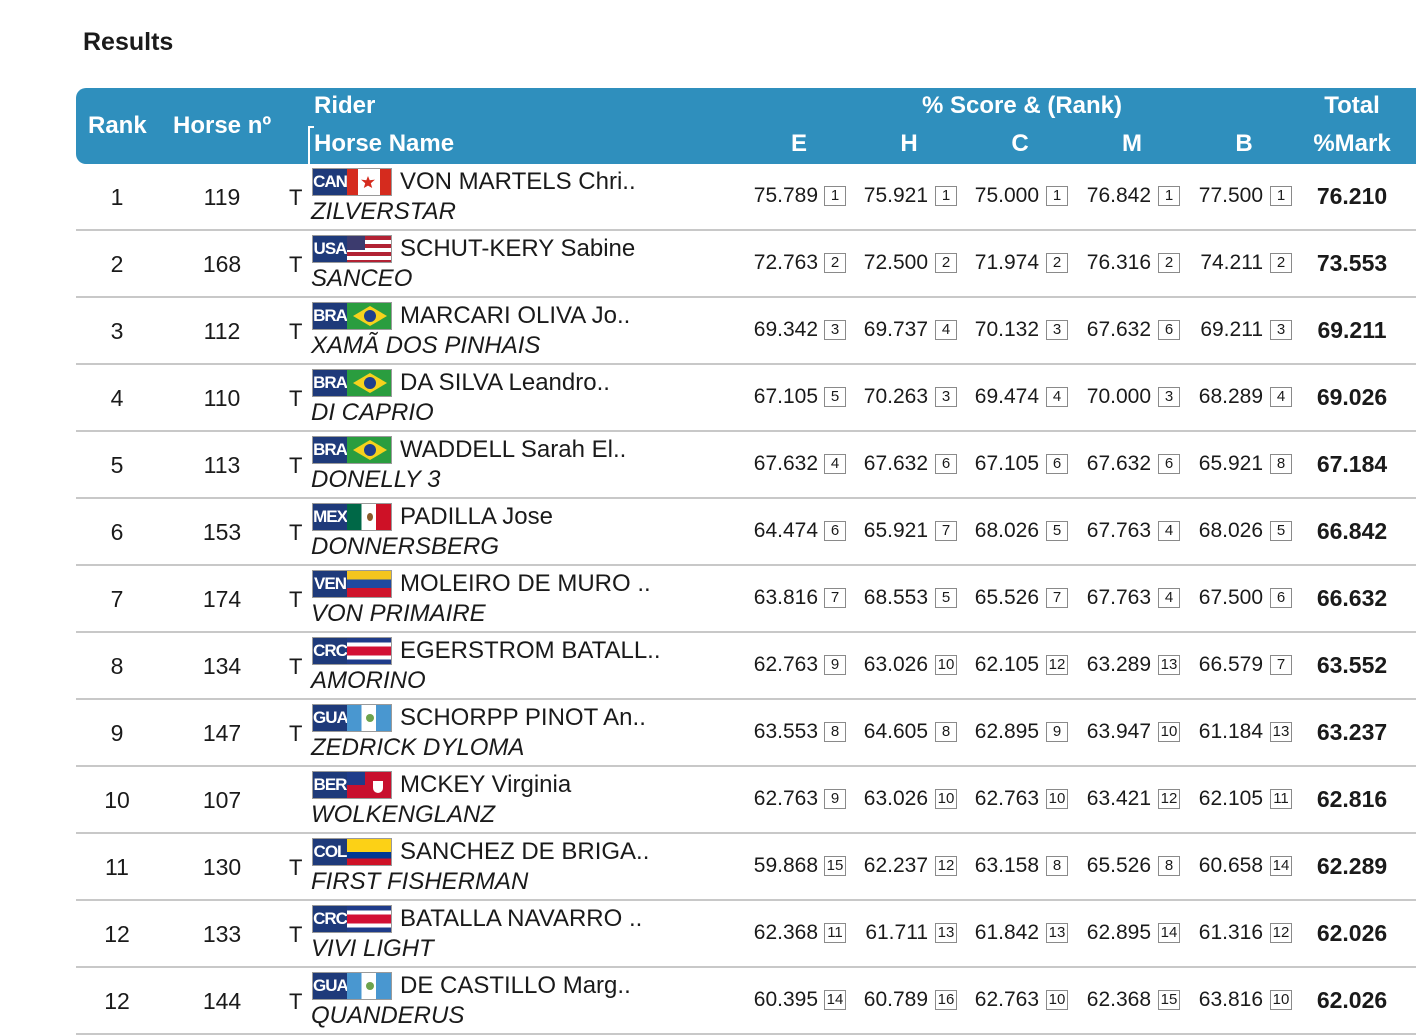 The height and width of the screenshot is (1035, 1416). Describe the element at coordinates (476, 516) in the screenshot. I see `rider-name: PADILLA Jose` at that location.